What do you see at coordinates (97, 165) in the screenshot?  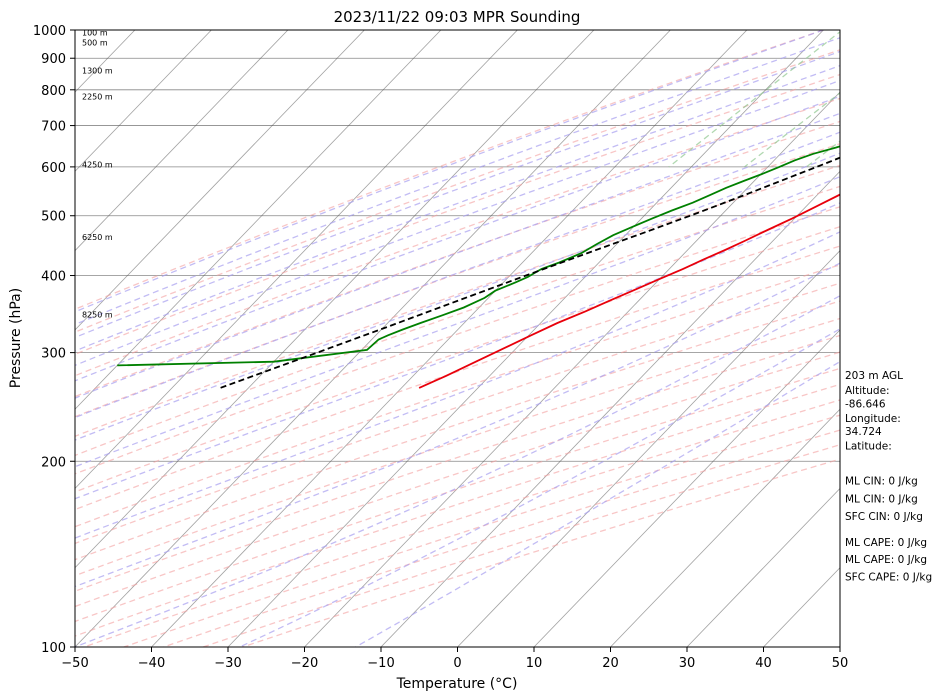 I see `height-label: 4250 m` at bounding box center [97, 165].